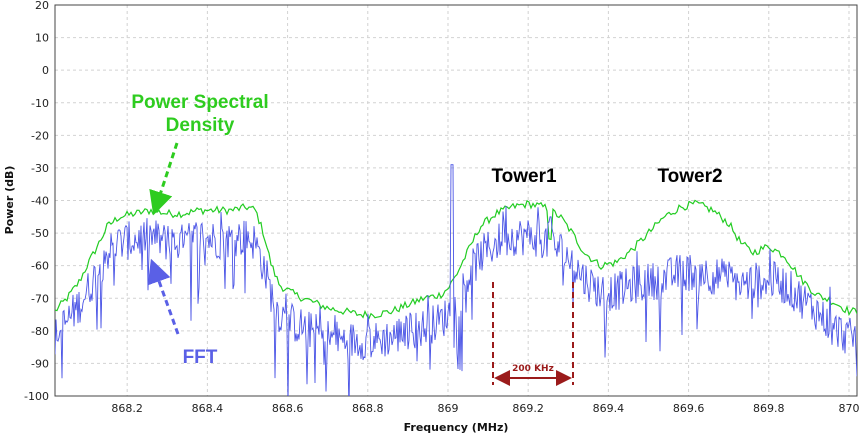  Describe the element at coordinates (36, 396) in the screenshot. I see `y-tick-label: -100` at that location.